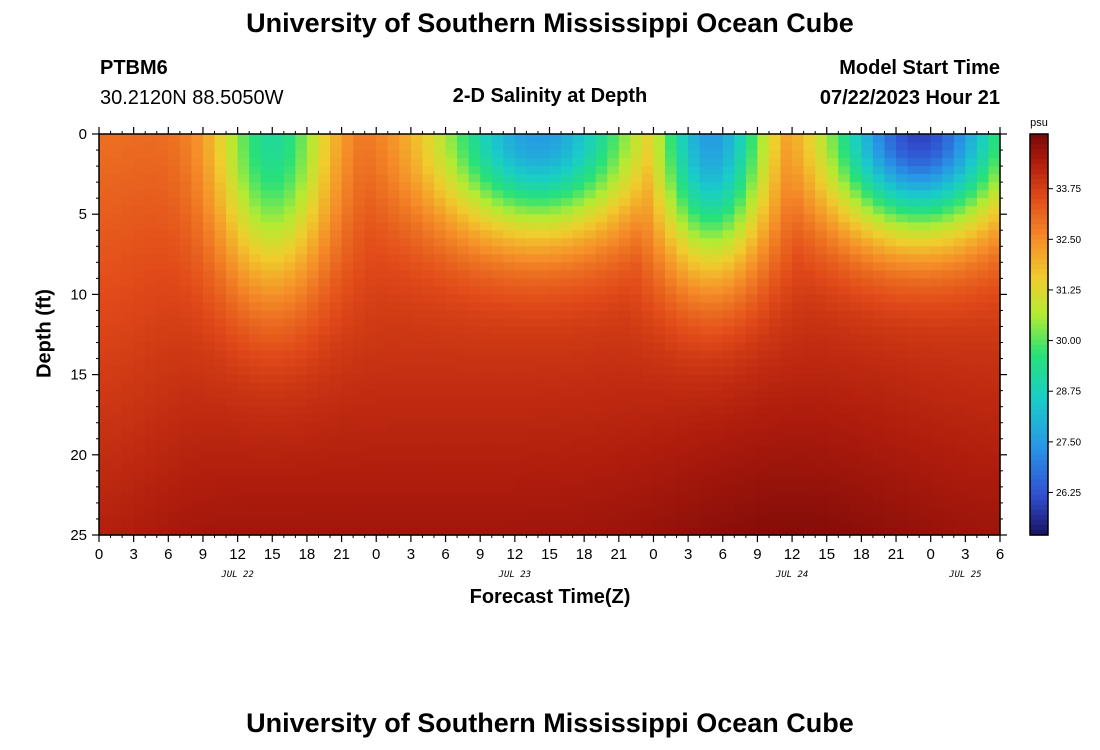 Image resolution: width=1100 pixels, height=750 pixels. Describe the element at coordinates (480, 554) in the screenshot. I see `x-tick-label: 9` at that location.